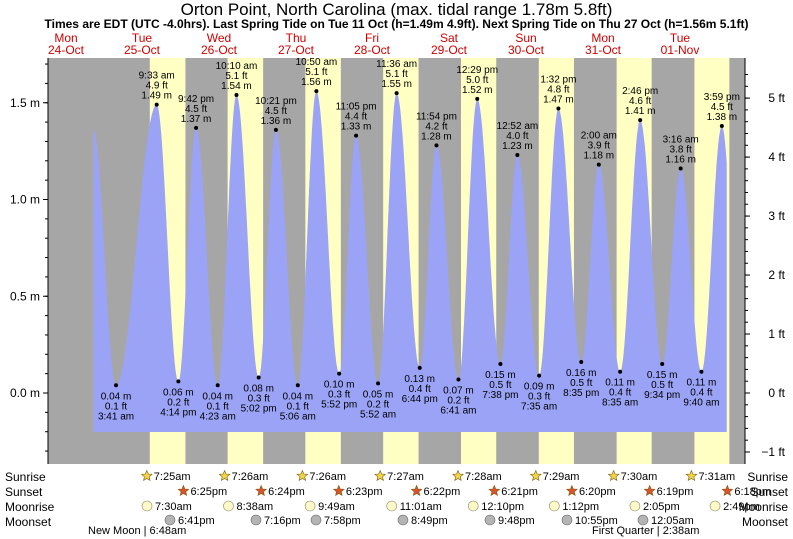 This screenshot has height=539, width=793. Describe the element at coordinates (442, 492) in the screenshot. I see `sunset-time-label: 6:22pm` at that location.